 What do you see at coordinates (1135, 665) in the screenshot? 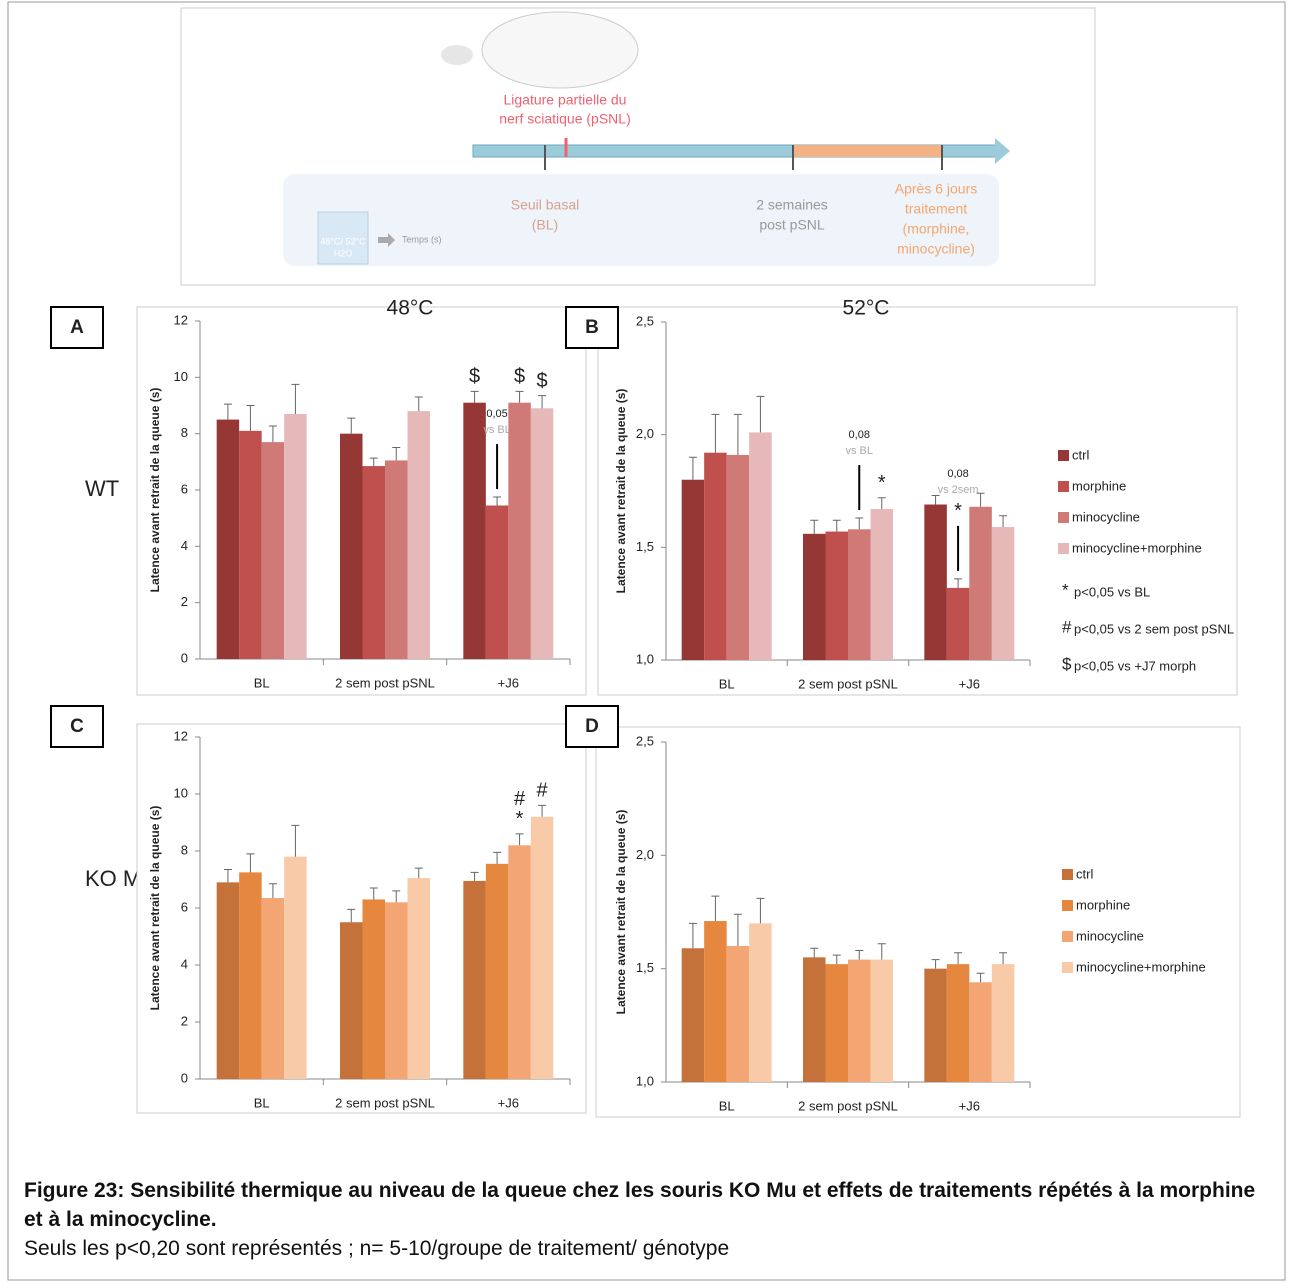
I see `legend-note: p<0,05 vs +J7 morph` at bounding box center [1135, 665].